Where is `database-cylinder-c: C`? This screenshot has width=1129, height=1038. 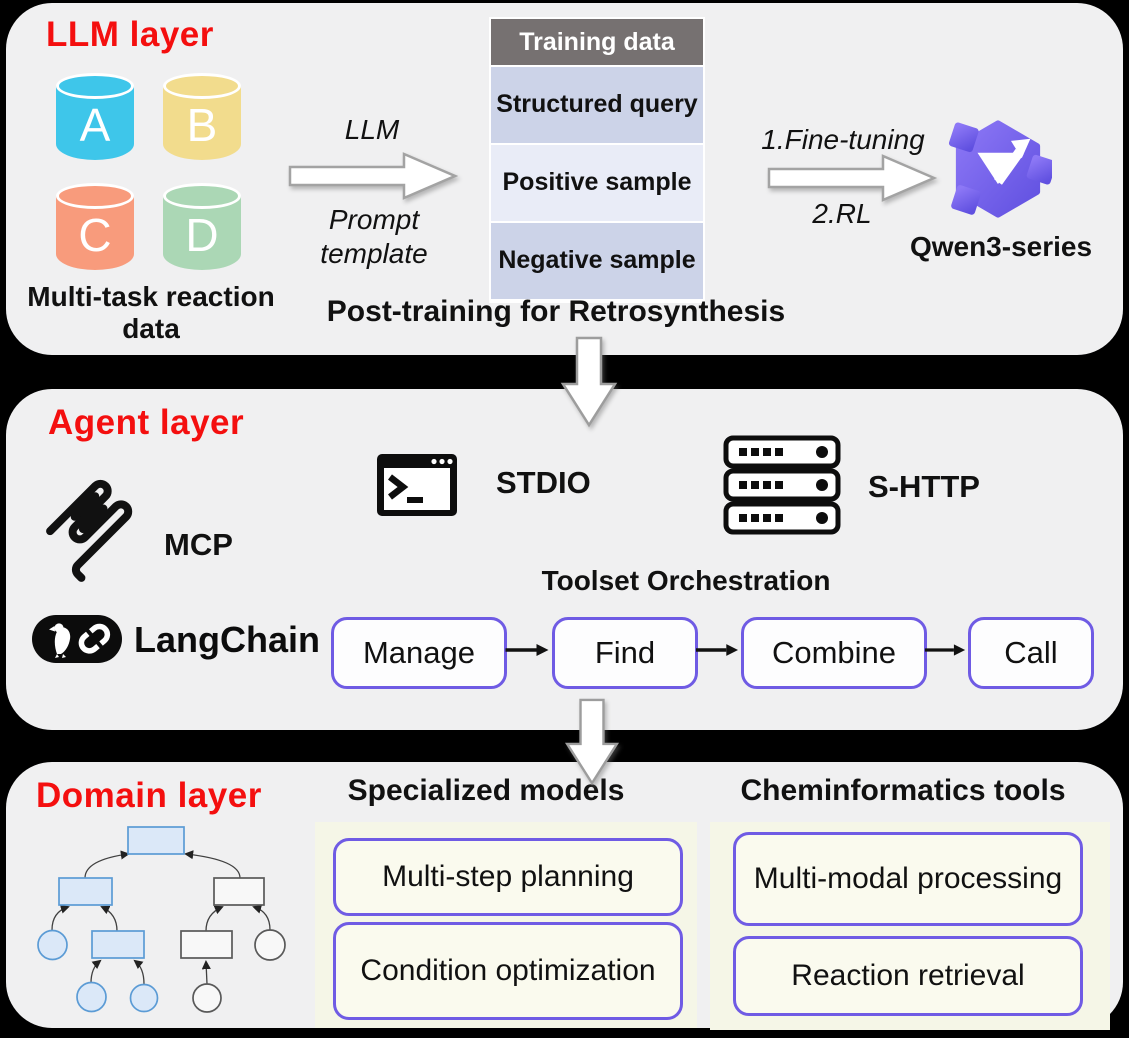 database-cylinder-c: C is located at coordinates (95, 226).